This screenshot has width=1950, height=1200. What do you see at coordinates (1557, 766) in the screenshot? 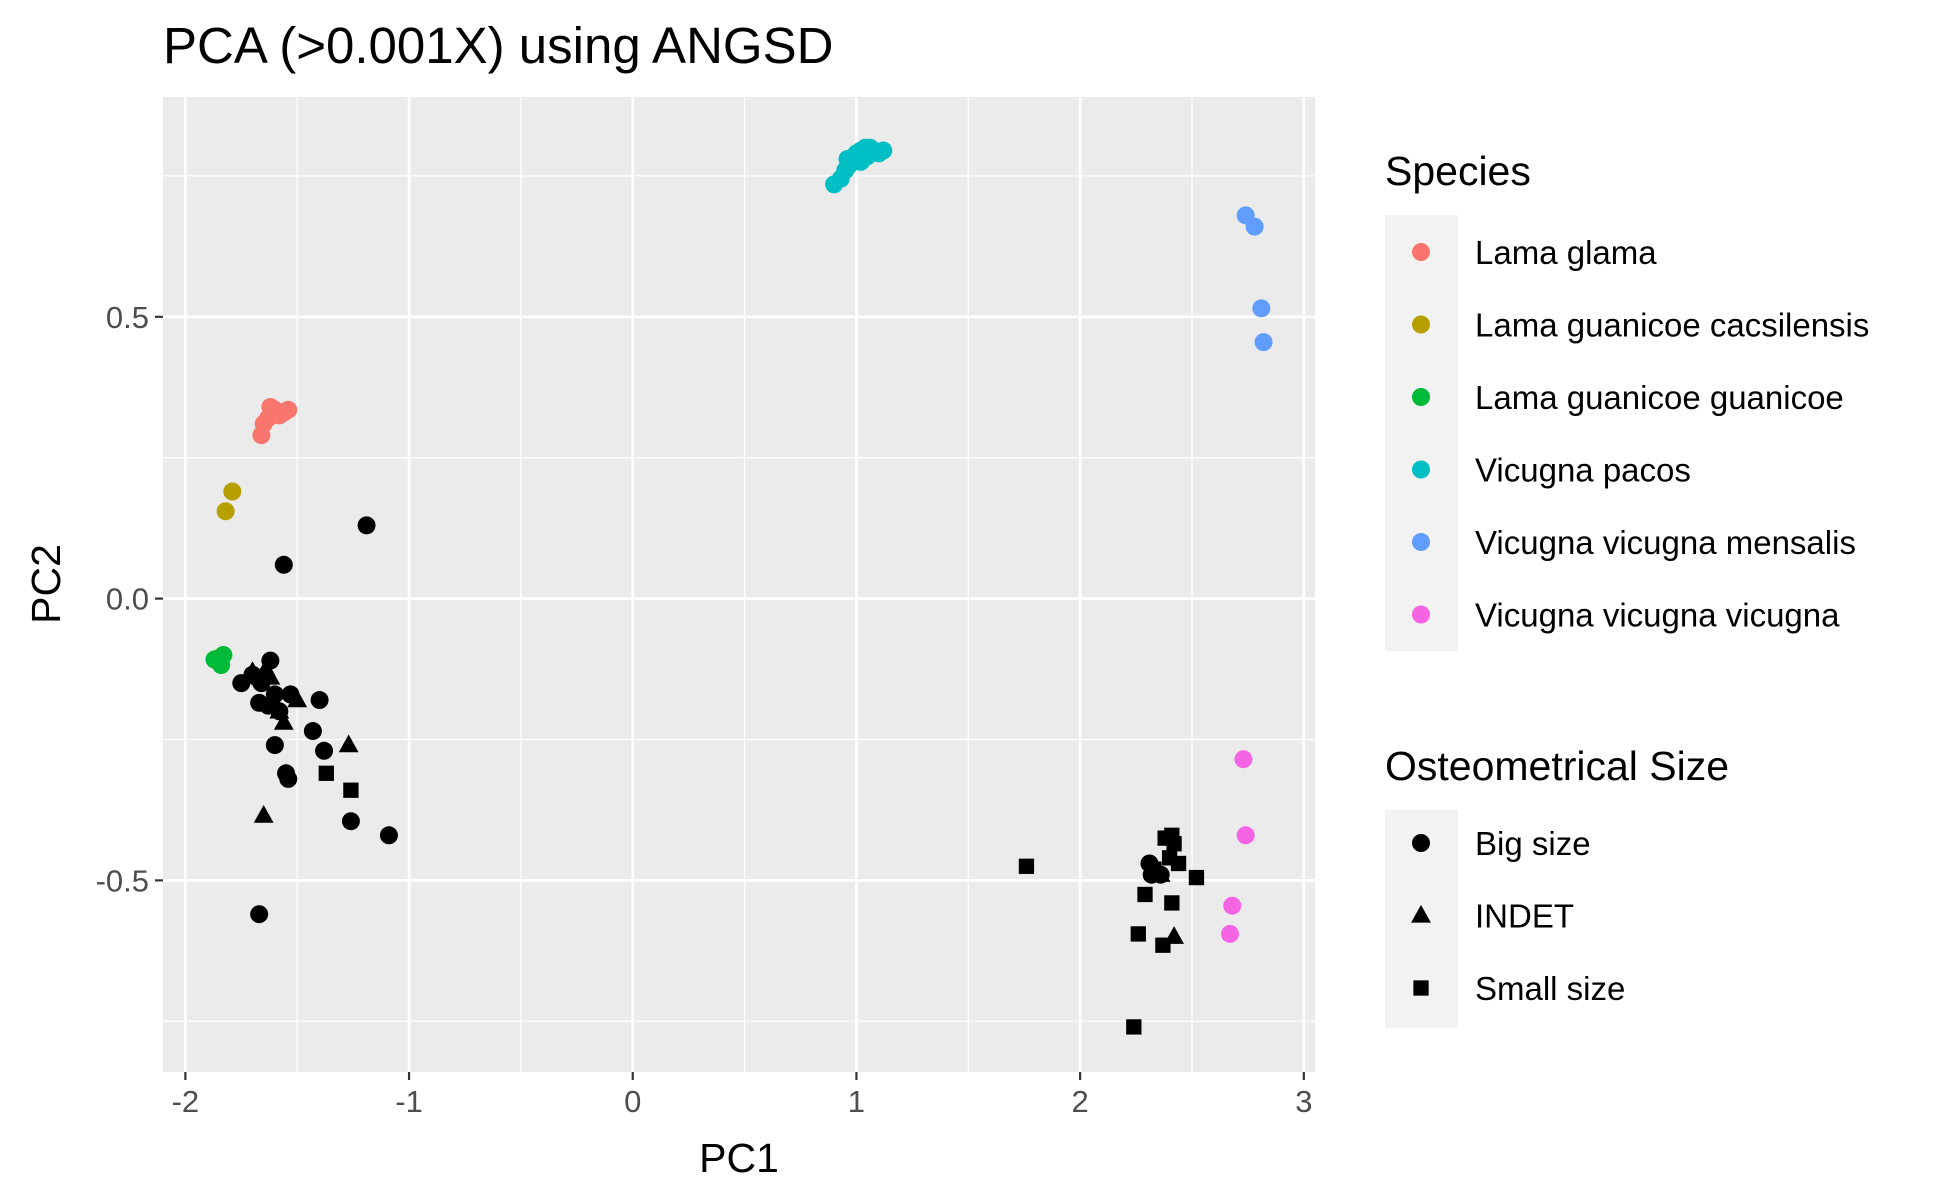
I see `size-legend-title: Osteometrical Size` at bounding box center [1557, 766].